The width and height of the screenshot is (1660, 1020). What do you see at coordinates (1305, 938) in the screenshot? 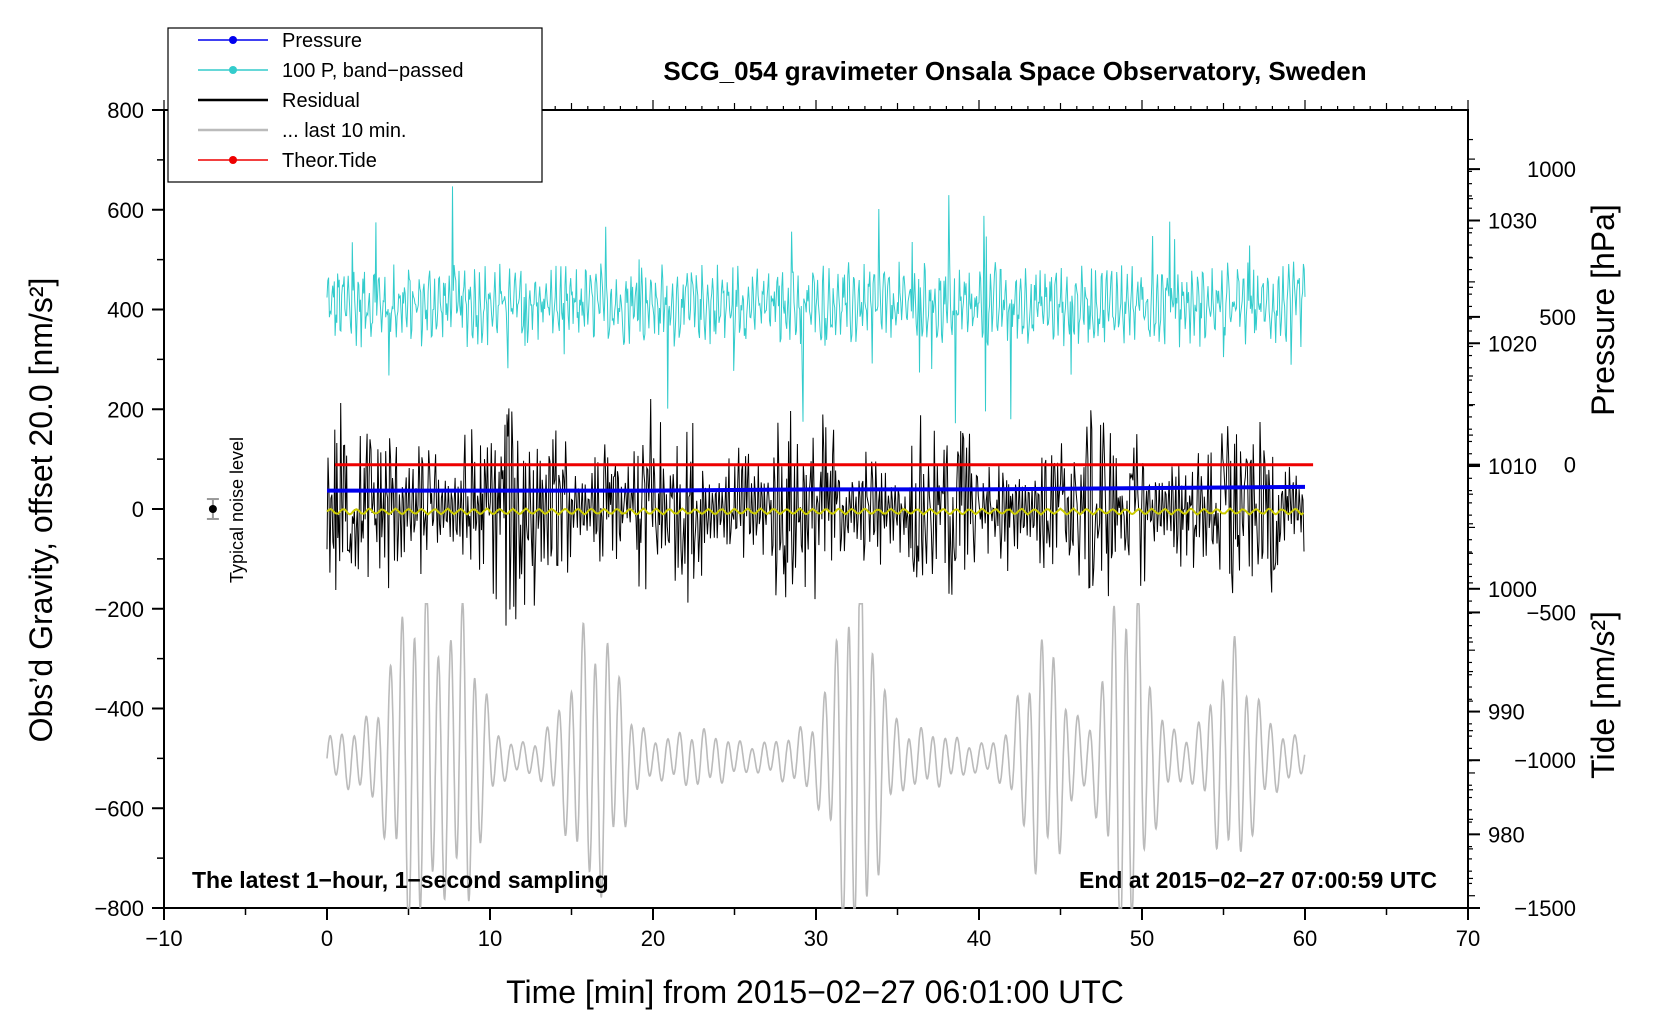
I see `x-tick-label: 60` at bounding box center [1305, 938].